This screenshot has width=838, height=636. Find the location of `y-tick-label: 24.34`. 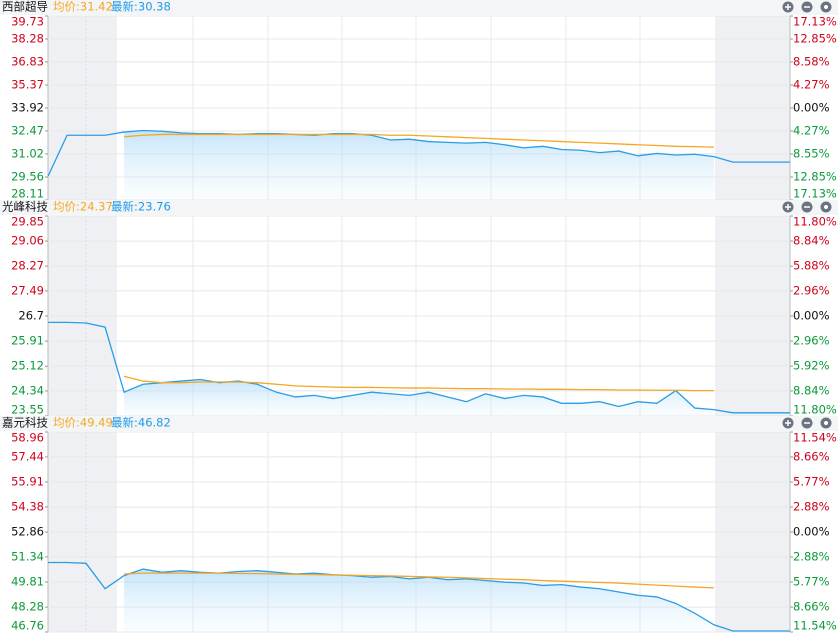

y-tick-label: 24.34 is located at coordinates (27, 390).